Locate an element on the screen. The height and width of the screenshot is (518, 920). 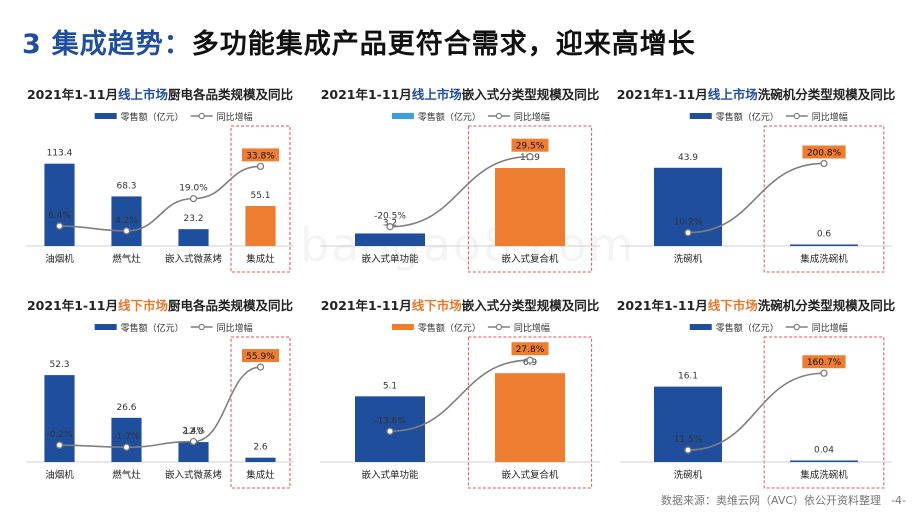
bars: 16.1 洗碗机 0.04 集成洗碗机 is located at coordinates (756, 426).